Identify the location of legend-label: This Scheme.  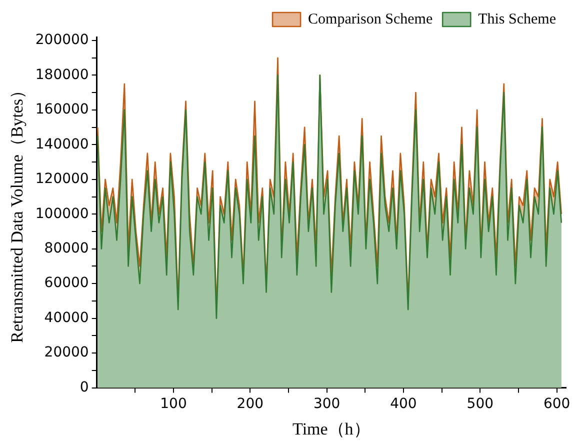
(517, 19).